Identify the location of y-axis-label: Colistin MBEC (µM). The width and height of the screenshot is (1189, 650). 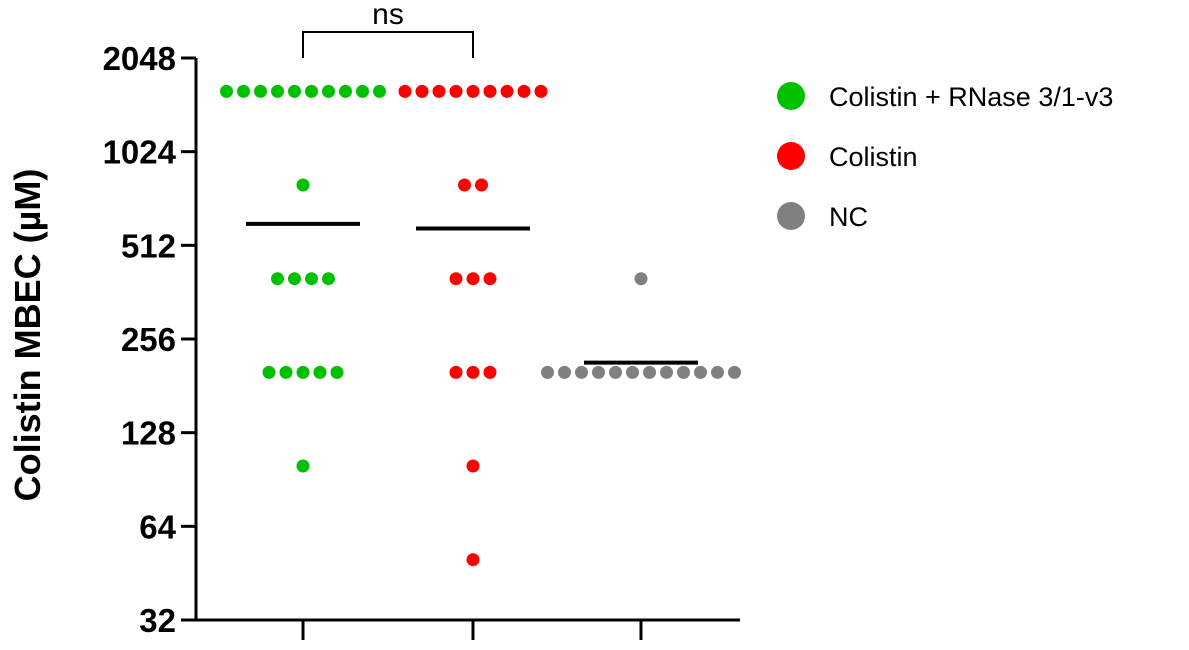
(27, 335).